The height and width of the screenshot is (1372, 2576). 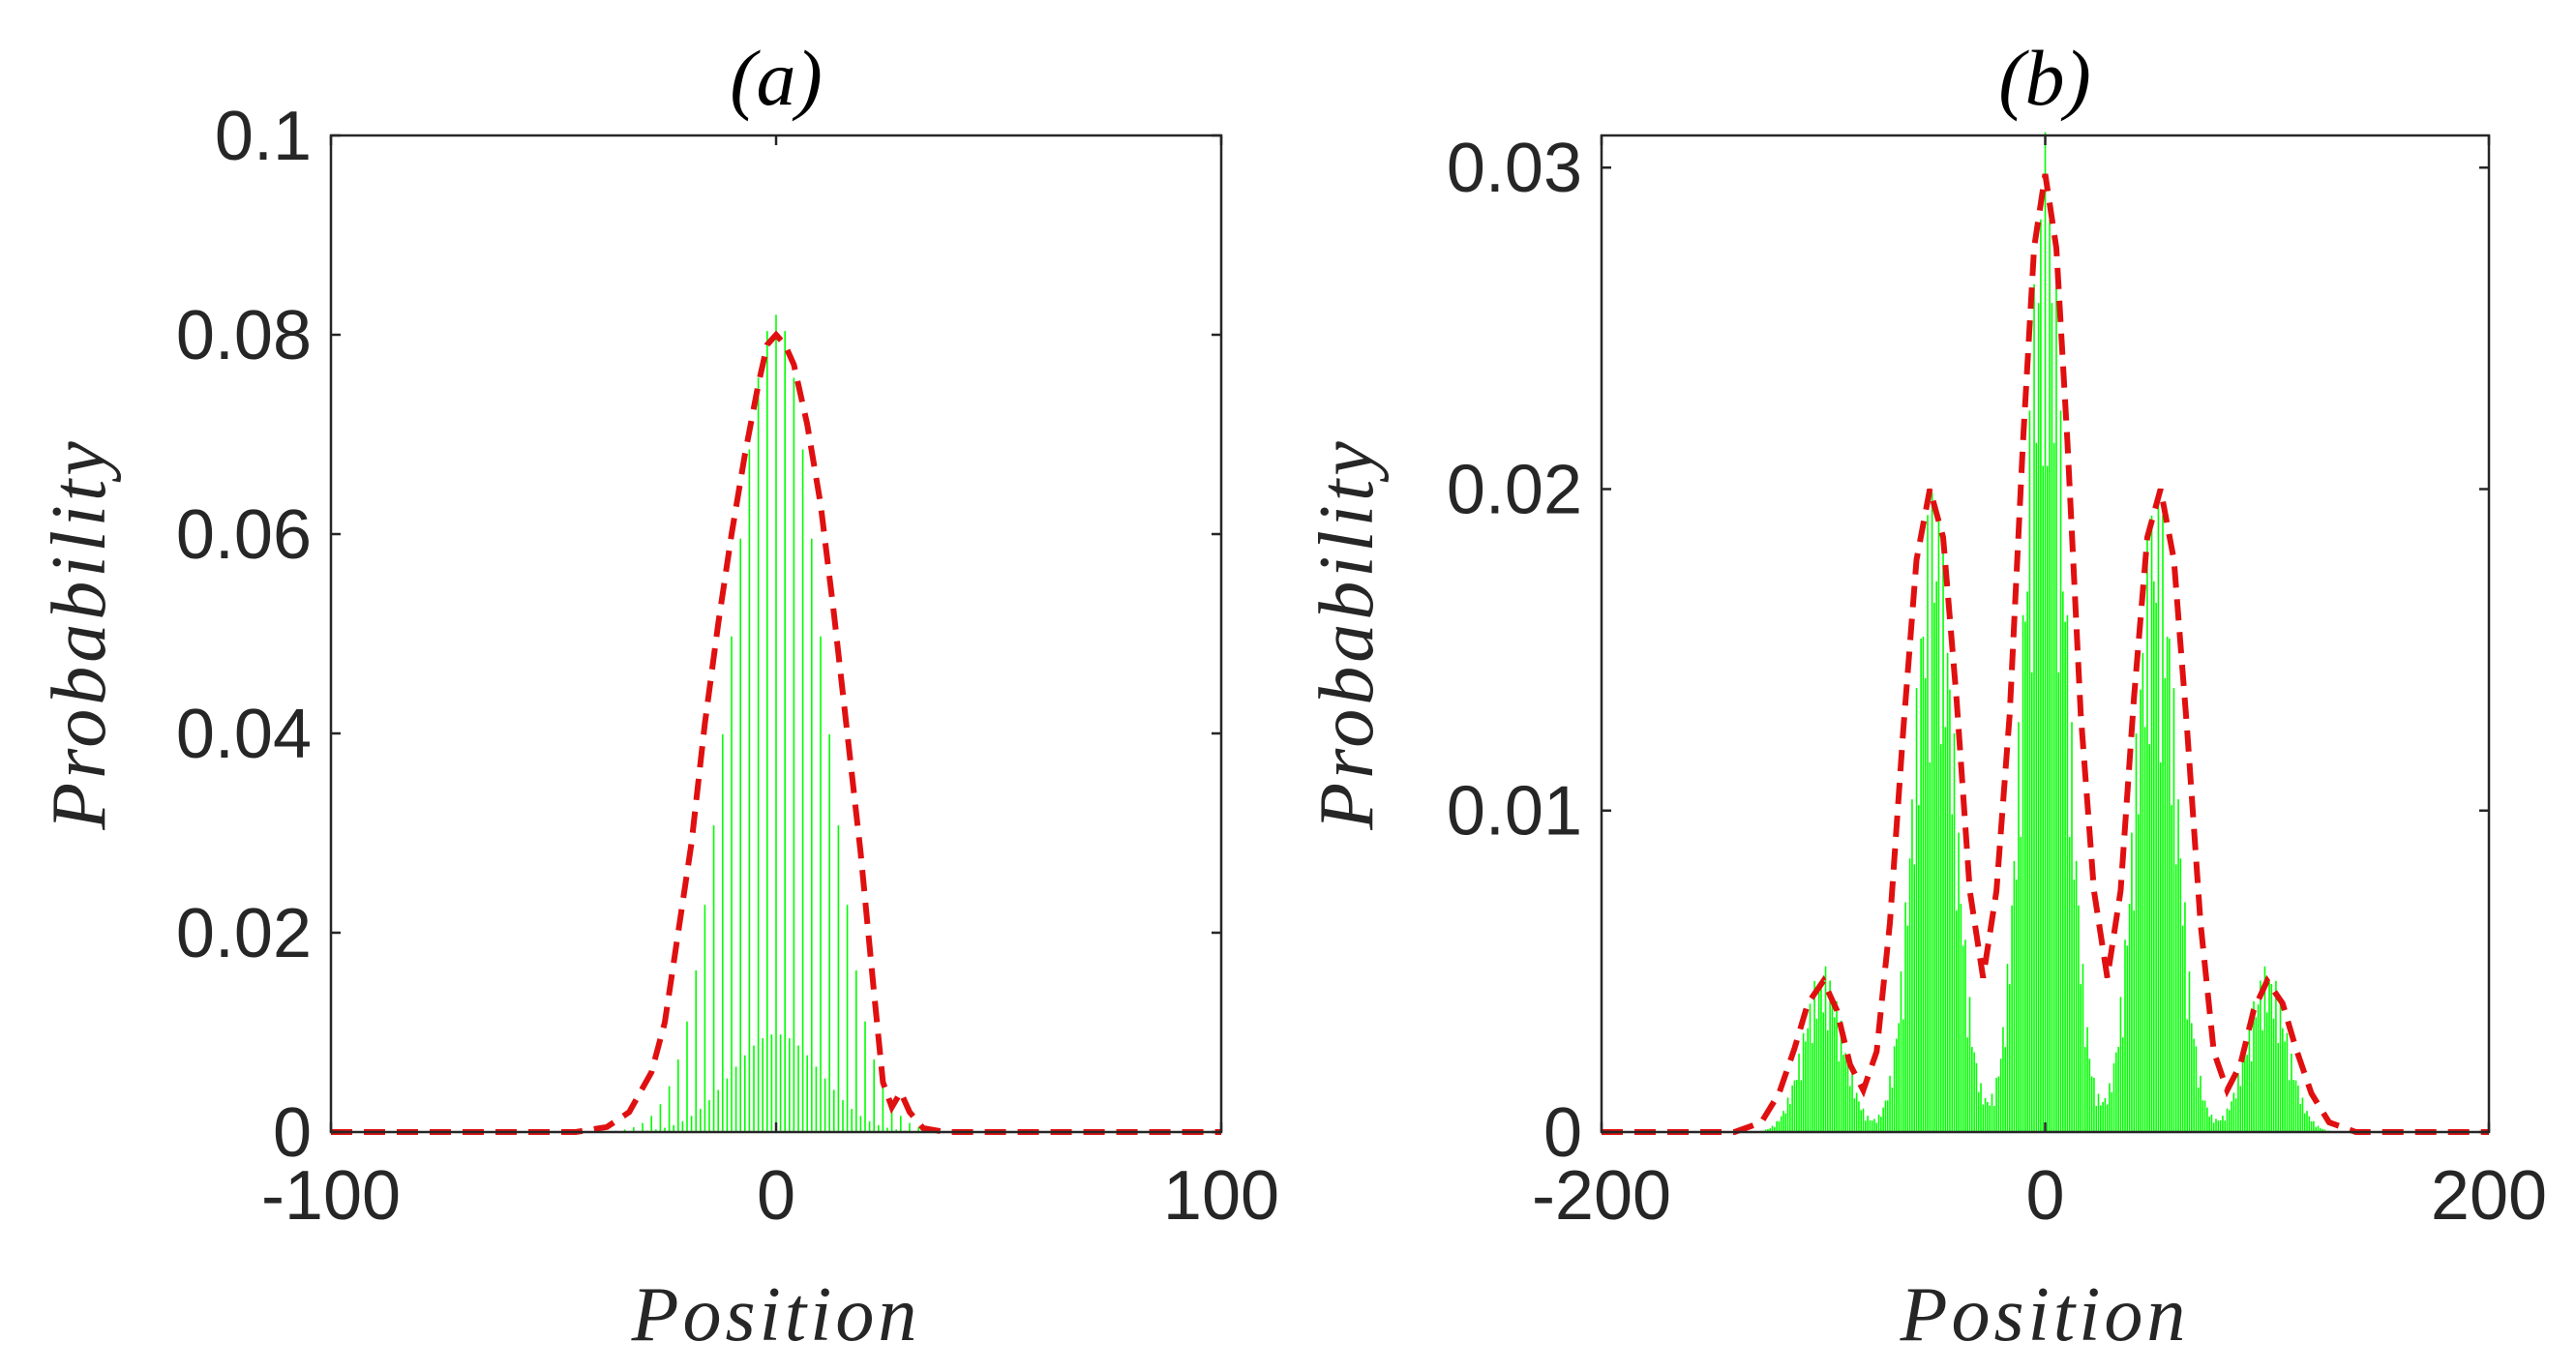 I want to click on y-tick-label: 0.1, so click(x=263, y=137).